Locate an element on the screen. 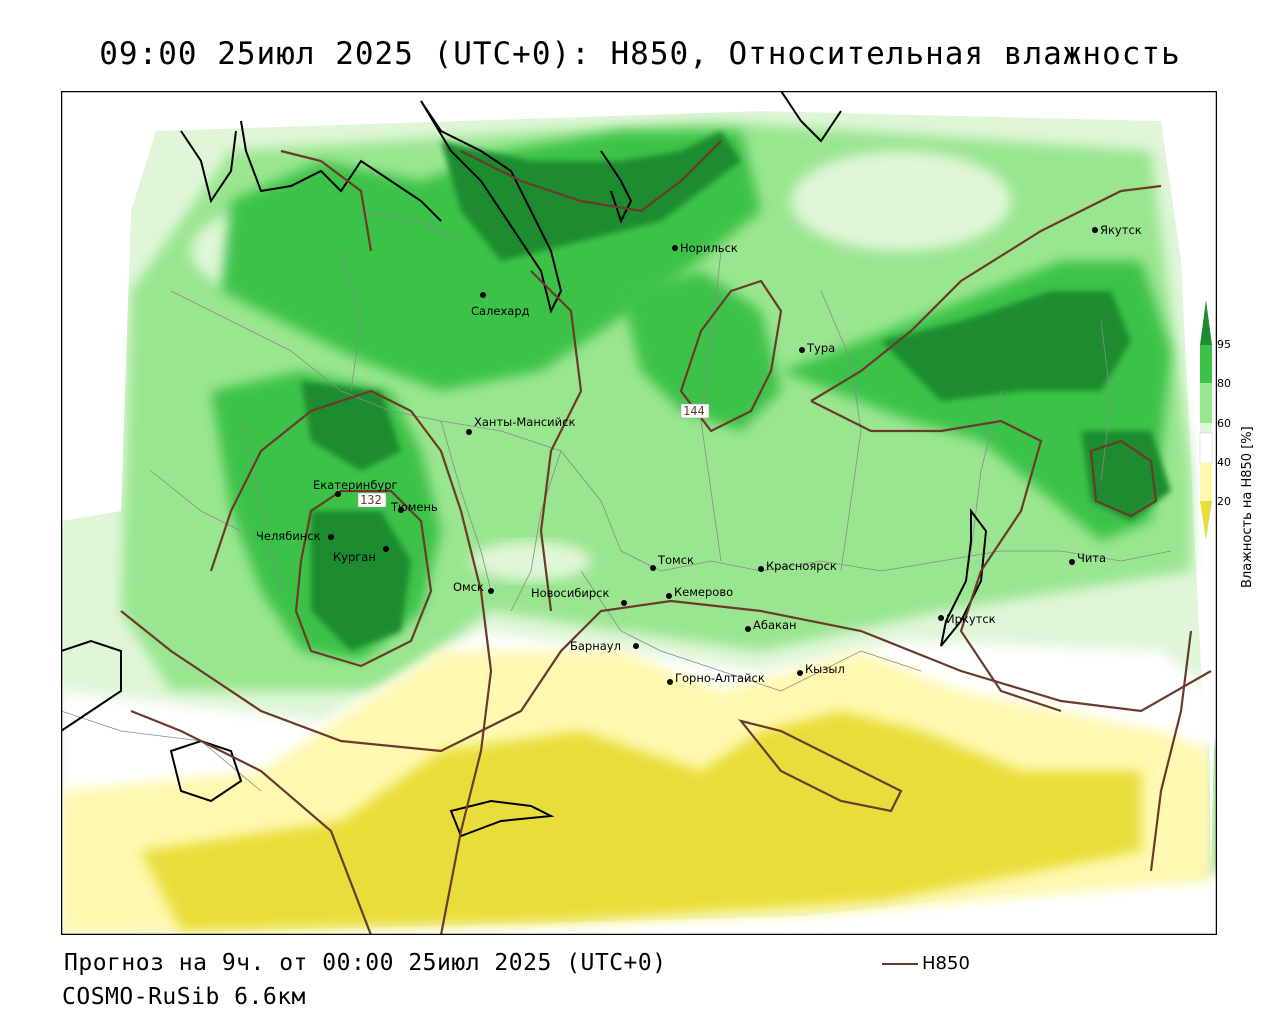 Image resolution: width=1280 pixels, height=1024 pixels. city-label-tura: Тура is located at coordinates (820, 348).